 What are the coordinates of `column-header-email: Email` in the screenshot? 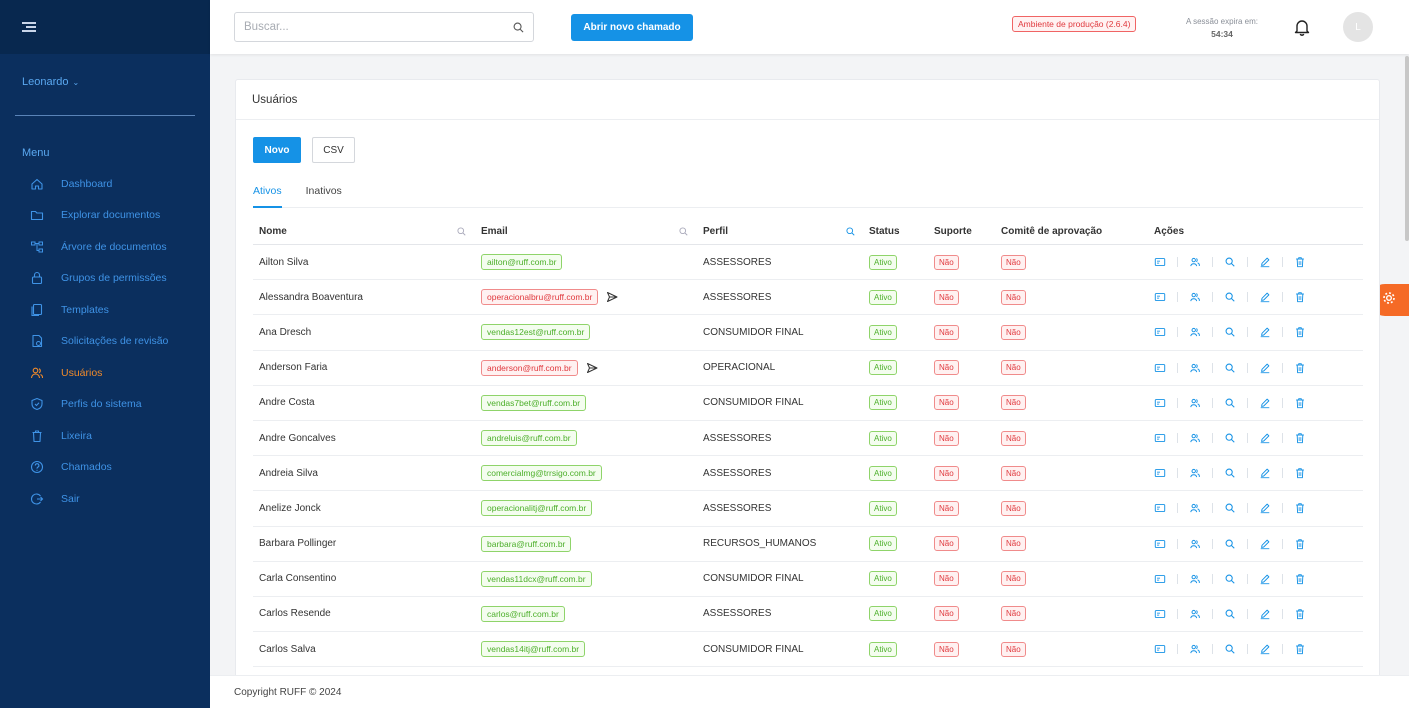 It's located at (586, 231).